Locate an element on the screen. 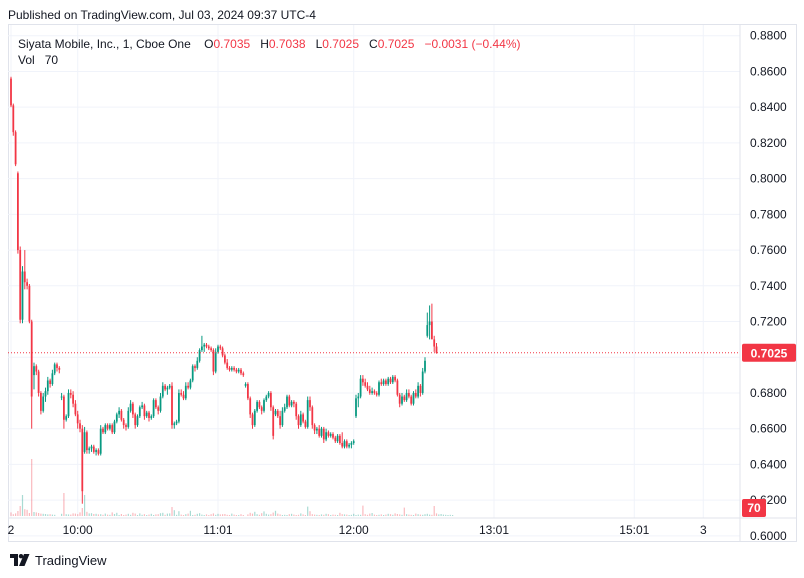 The image size is (804, 578). y-tick-label: 0.6000 is located at coordinates (768, 536).